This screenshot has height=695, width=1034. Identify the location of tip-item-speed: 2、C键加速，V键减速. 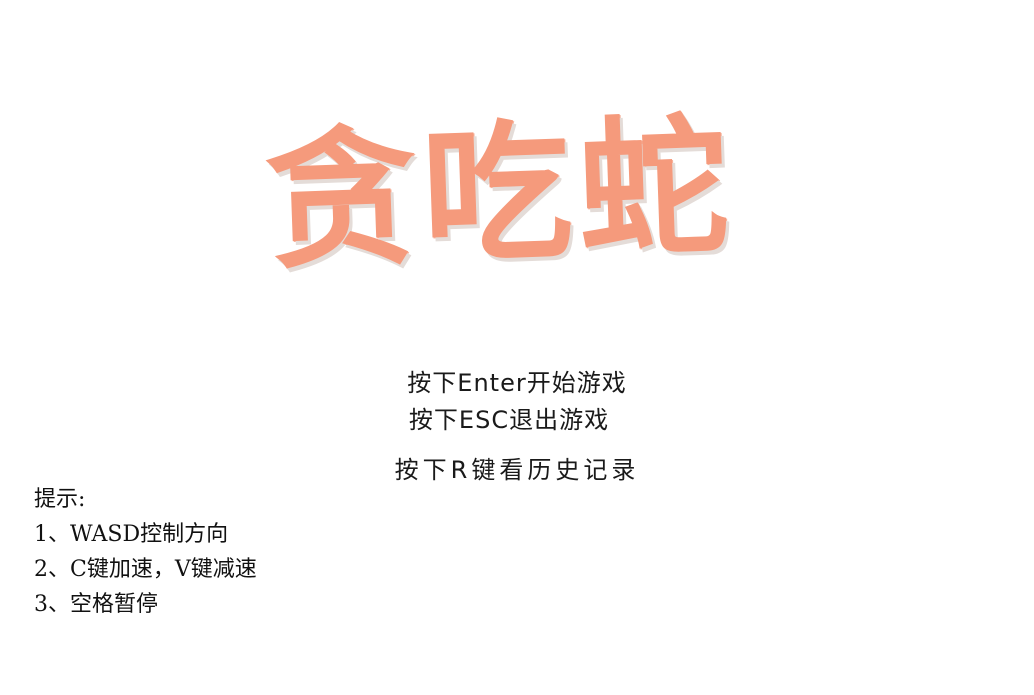
(145, 569).